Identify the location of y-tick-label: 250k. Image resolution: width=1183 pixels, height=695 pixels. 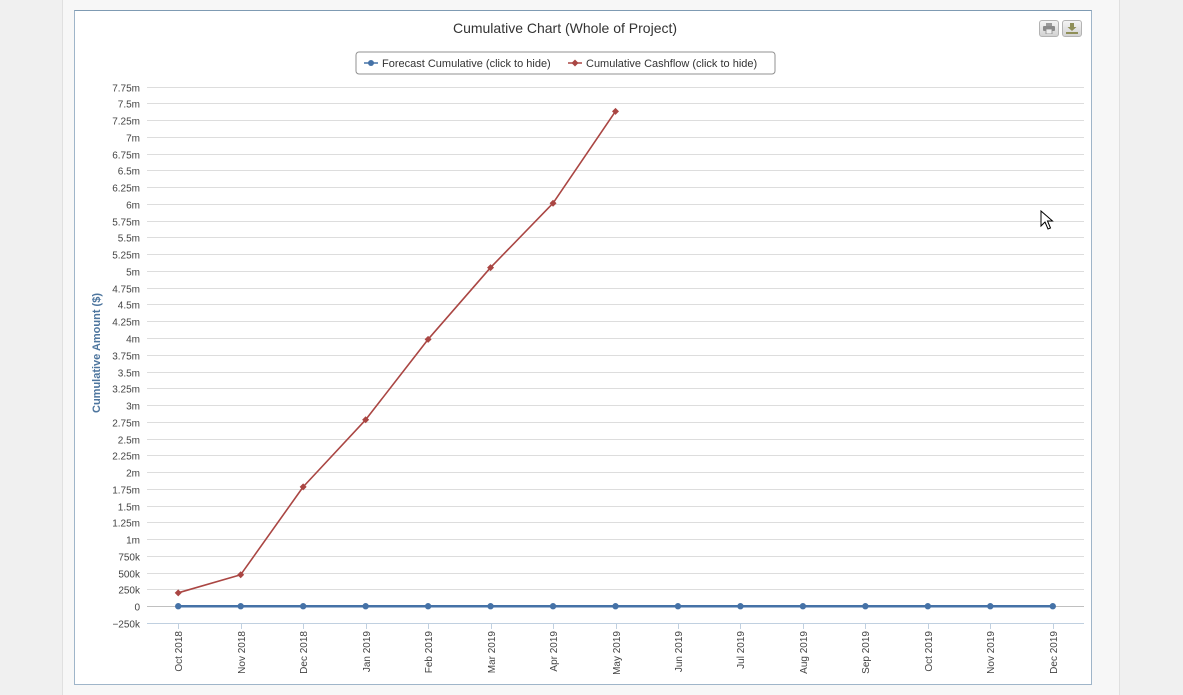
(129, 591).